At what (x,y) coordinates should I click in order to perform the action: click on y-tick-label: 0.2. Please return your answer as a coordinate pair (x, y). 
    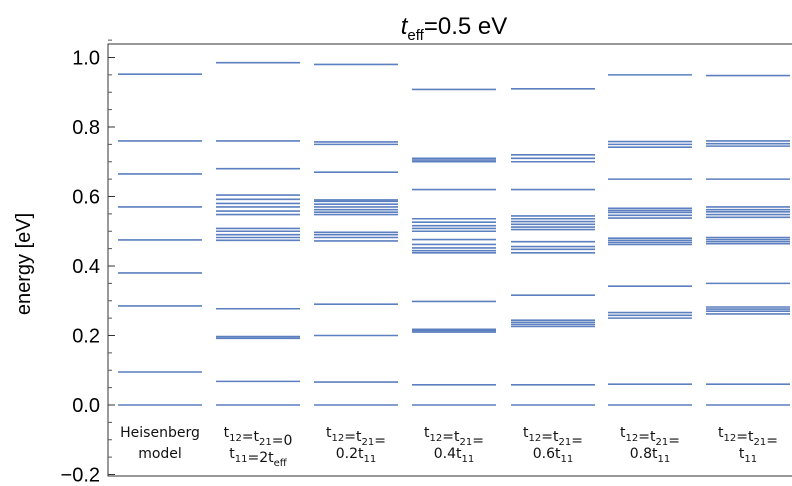
    Looking at the image, I should click on (86, 337).